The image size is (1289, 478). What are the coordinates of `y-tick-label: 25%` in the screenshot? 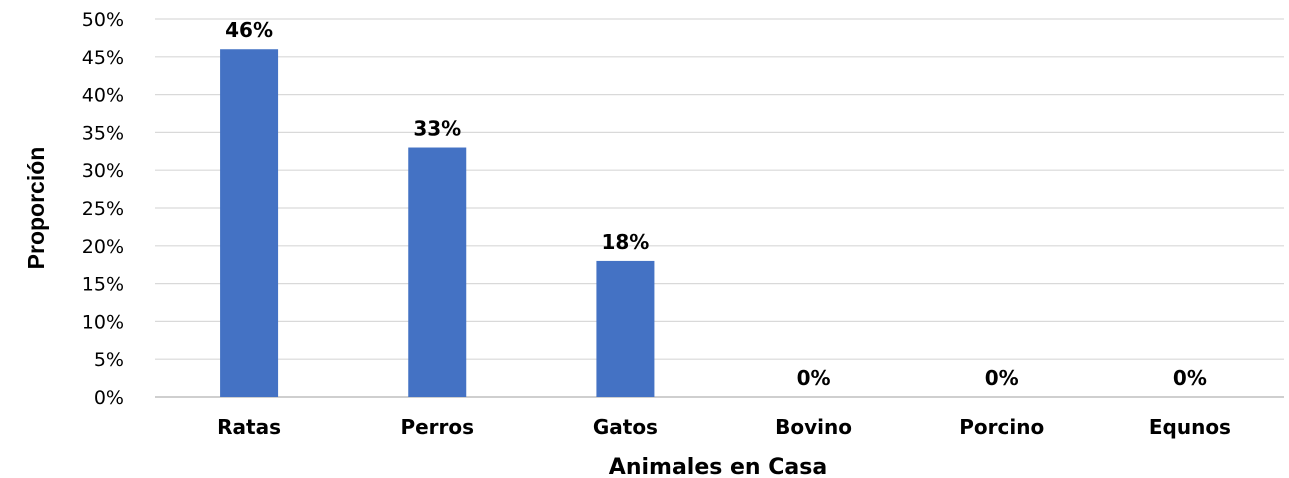 It's located at (103, 209).